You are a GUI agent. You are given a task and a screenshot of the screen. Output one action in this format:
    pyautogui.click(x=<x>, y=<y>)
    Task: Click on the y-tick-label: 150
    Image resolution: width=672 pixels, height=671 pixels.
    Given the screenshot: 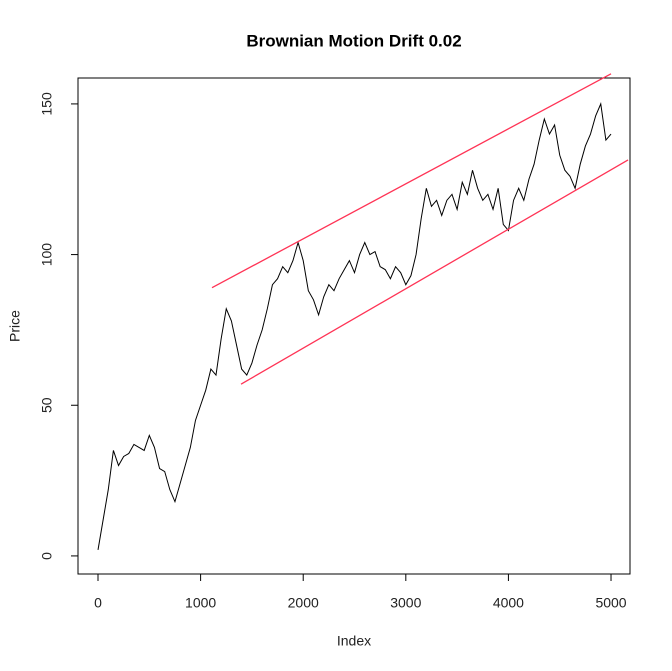 What is the action you would take?
    pyautogui.click(x=47, y=104)
    